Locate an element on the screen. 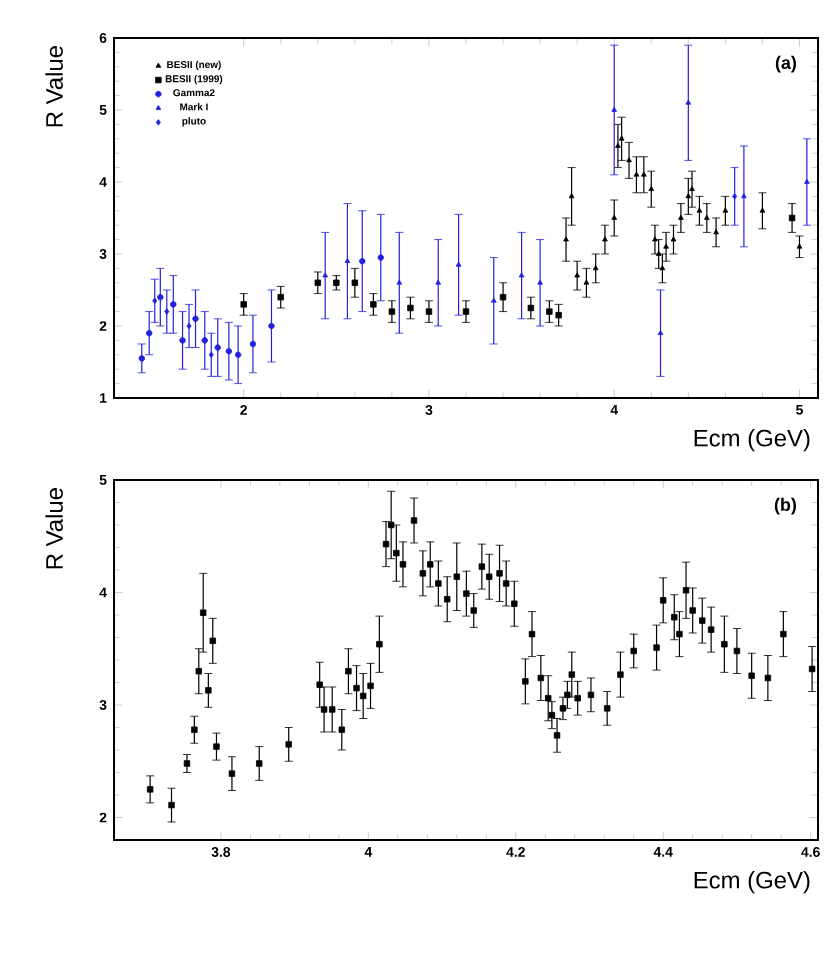 The width and height of the screenshot is (828, 958). annotation: (b) is located at coordinates (785, 506).